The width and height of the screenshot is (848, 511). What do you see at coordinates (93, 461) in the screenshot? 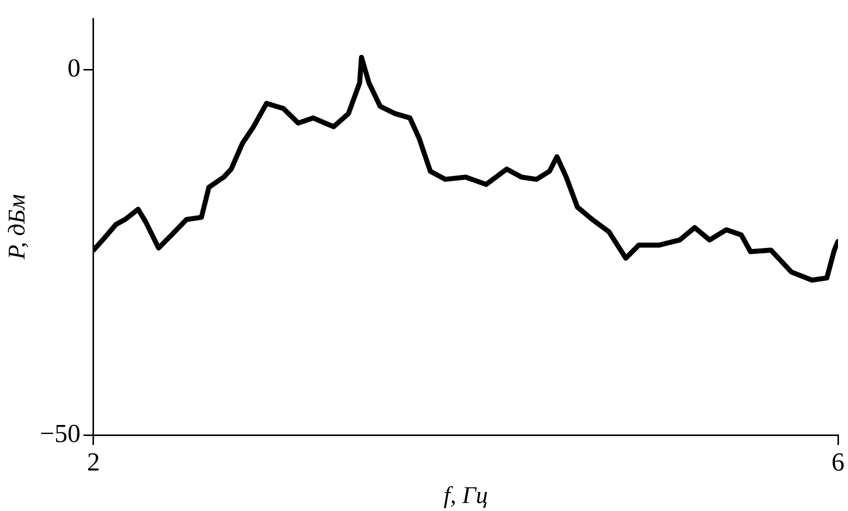
I see `x-tick-label: 2` at bounding box center [93, 461].